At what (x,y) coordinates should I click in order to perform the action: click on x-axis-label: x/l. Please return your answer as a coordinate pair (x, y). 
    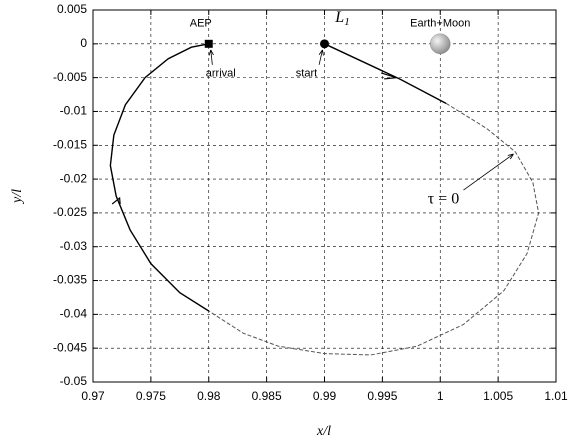
    Looking at the image, I should click on (323, 431).